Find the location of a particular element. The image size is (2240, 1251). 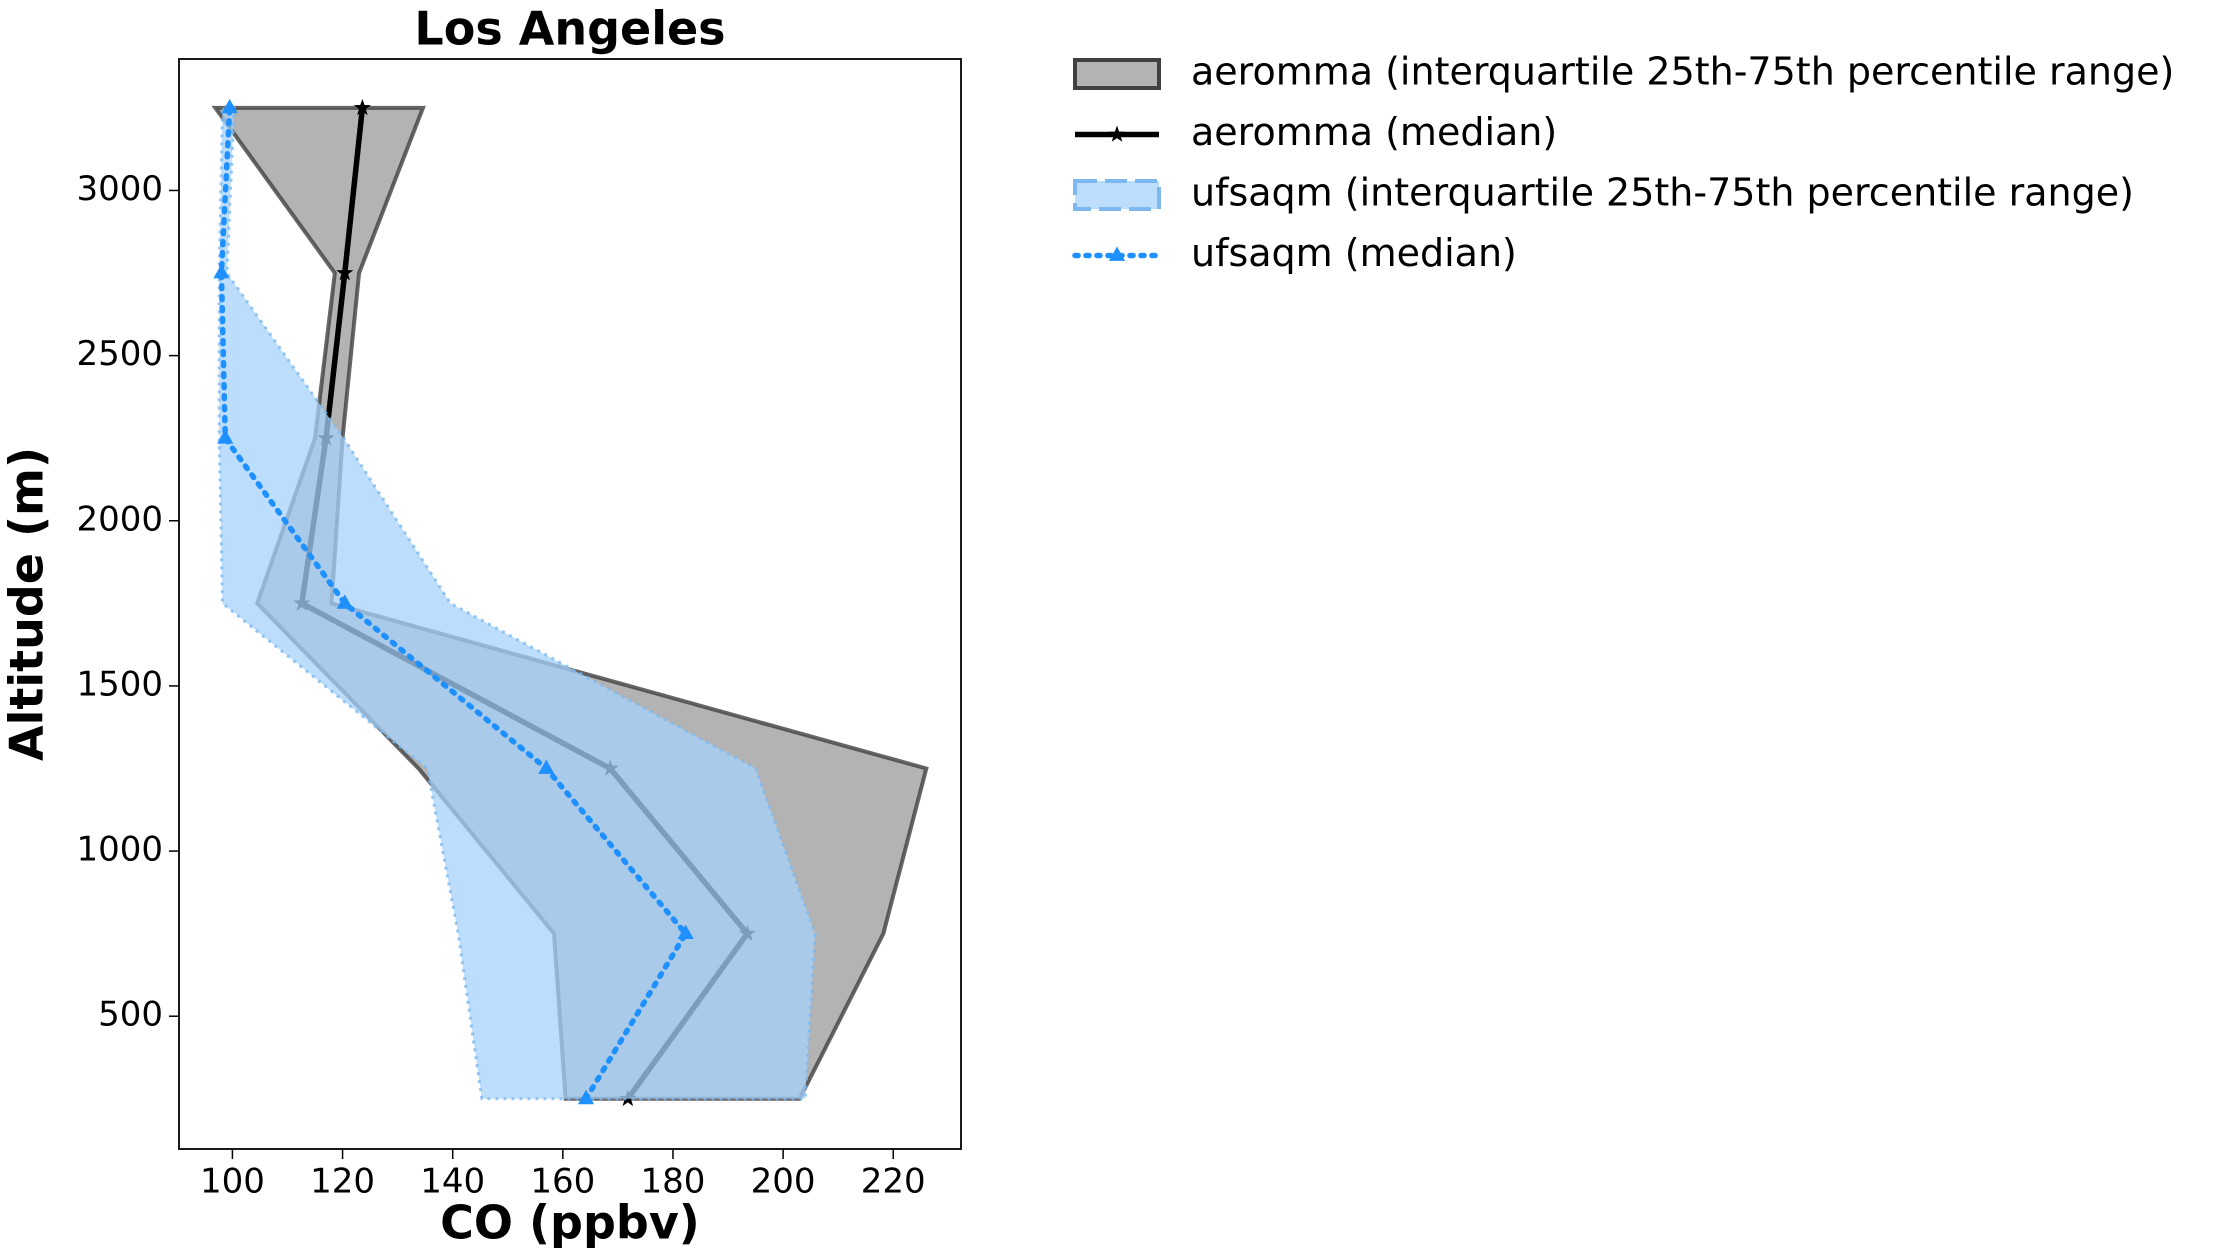

x-tick-label: 120 is located at coordinates (342, 1182).